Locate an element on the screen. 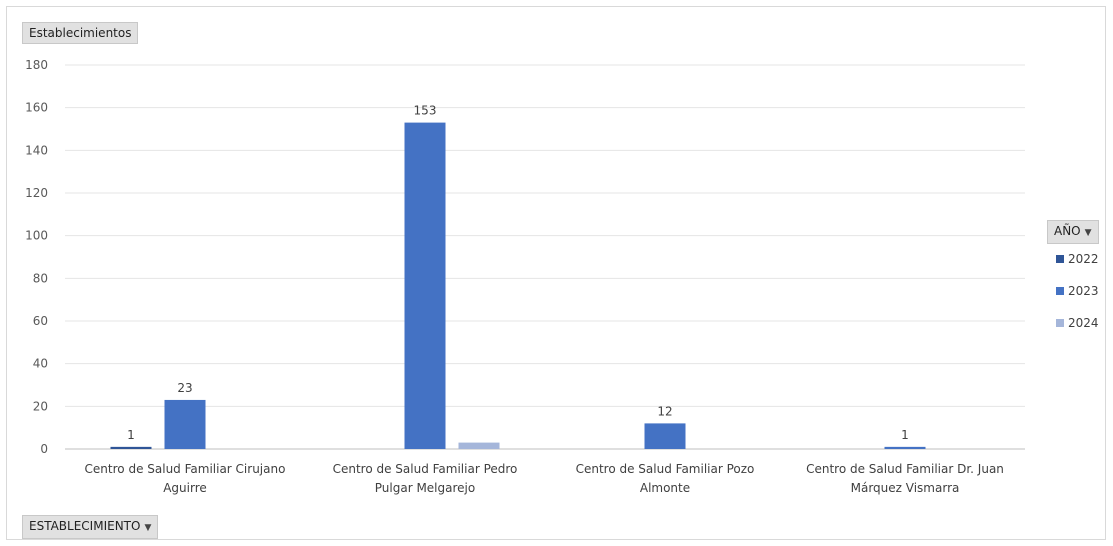 This screenshot has height=546, width=1113. y-tick-label: 40 is located at coordinates (40, 364).